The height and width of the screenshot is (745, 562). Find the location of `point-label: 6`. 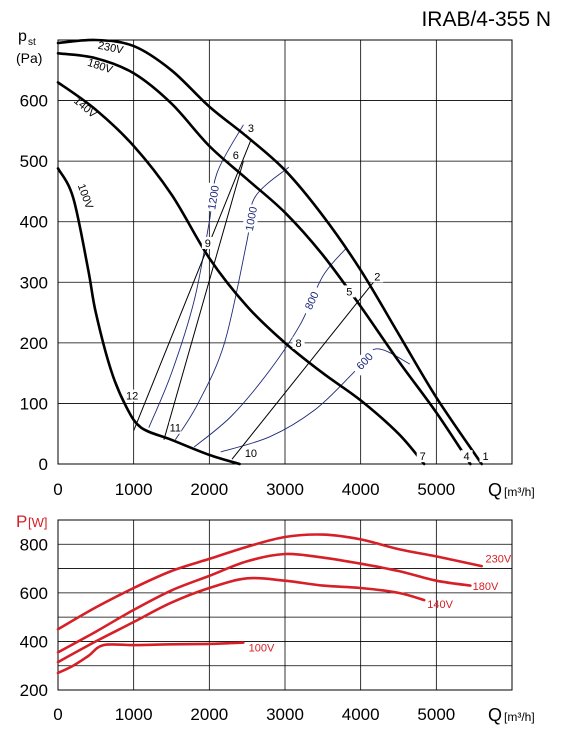

point-label: 6 is located at coordinates (236, 156).